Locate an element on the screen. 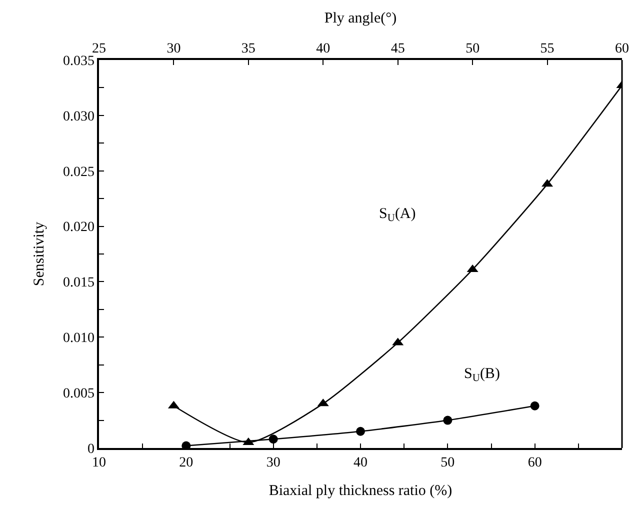 This screenshot has width=641, height=512. x-tick-label: 10 is located at coordinates (99, 463).